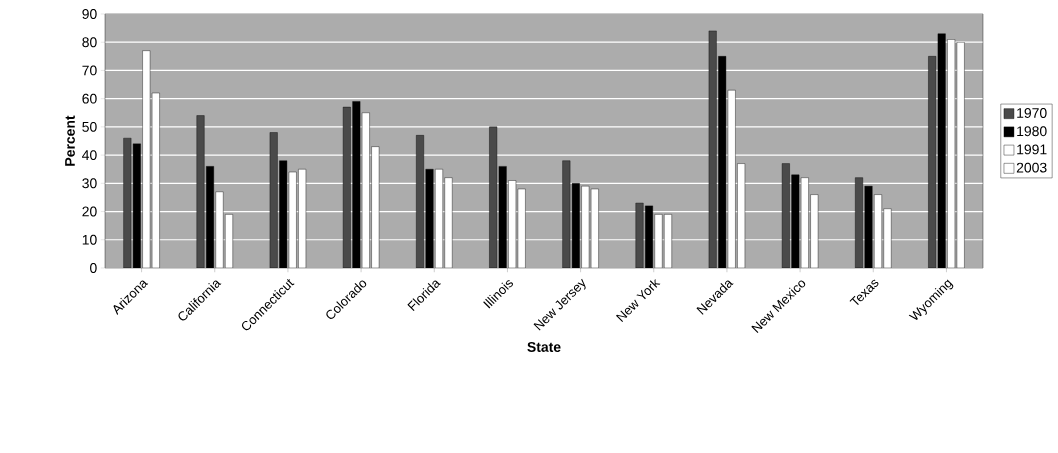  What do you see at coordinates (1032, 131) in the screenshot?
I see `legend-label: 1980` at bounding box center [1032, 131].